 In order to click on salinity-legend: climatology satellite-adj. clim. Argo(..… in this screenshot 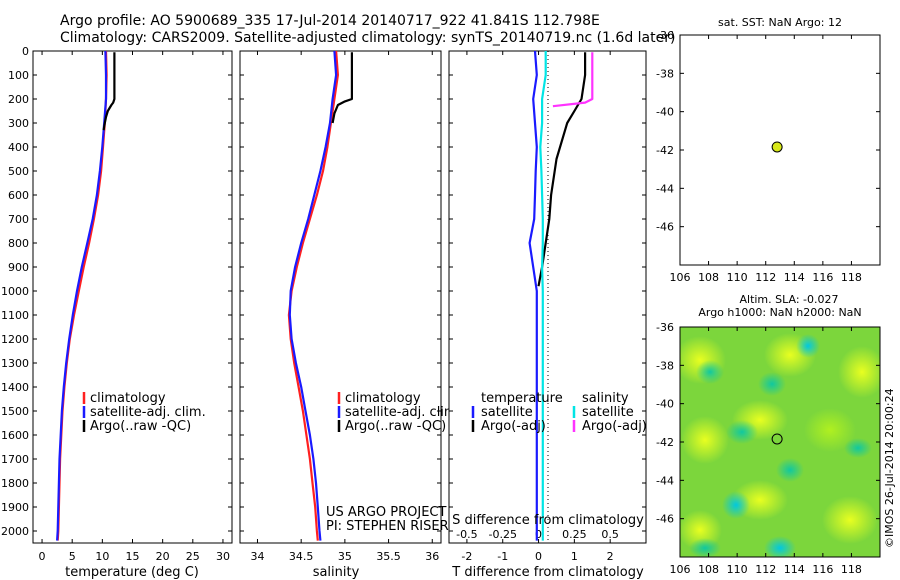, I will do `click(399, 412)`.